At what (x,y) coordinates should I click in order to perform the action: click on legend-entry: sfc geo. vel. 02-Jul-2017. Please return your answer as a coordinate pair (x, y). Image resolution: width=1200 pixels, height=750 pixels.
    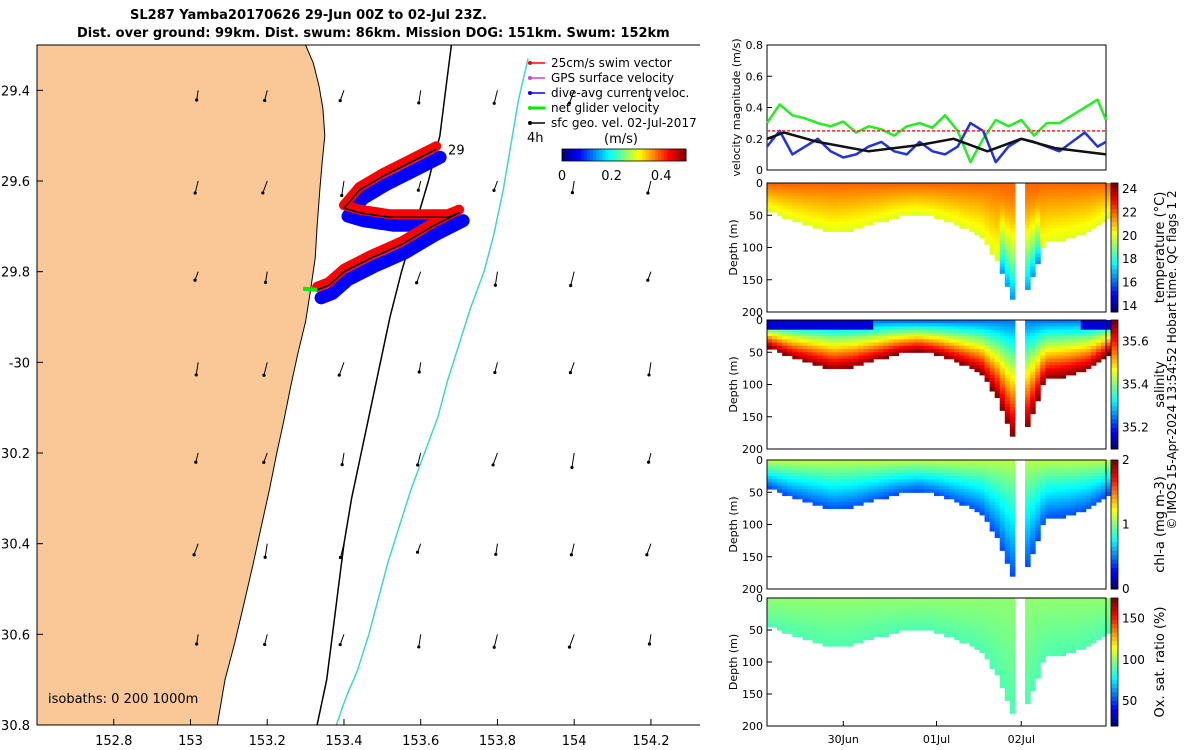
    Looking at the image, I should click on (624, 123).